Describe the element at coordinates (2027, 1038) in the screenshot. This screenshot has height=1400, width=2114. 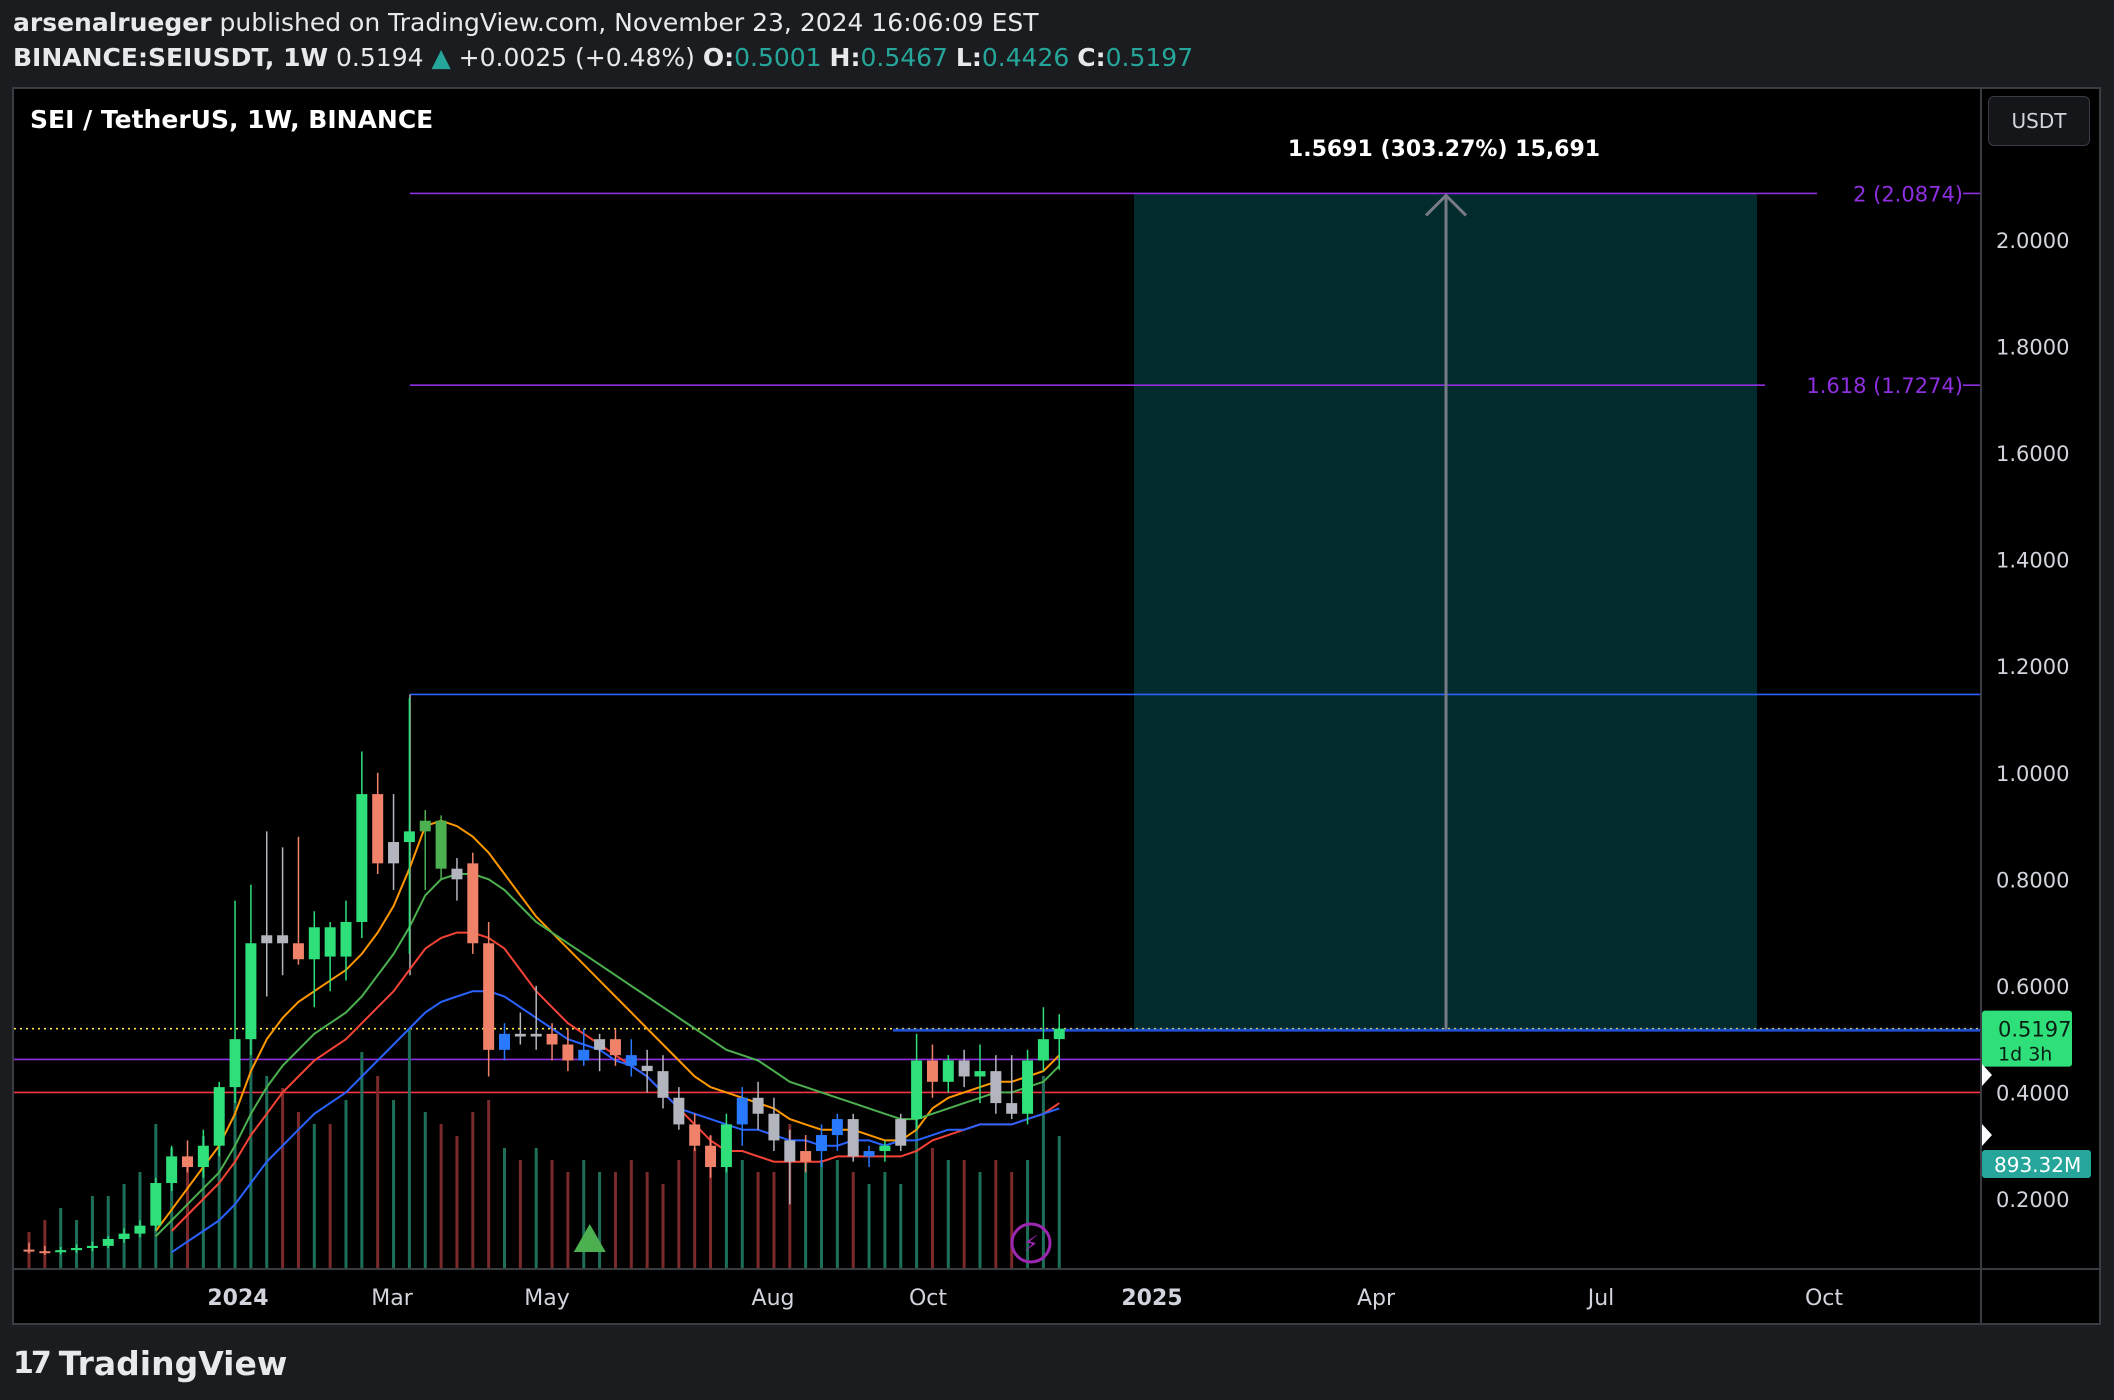
I see `current-price-badge` at that location.